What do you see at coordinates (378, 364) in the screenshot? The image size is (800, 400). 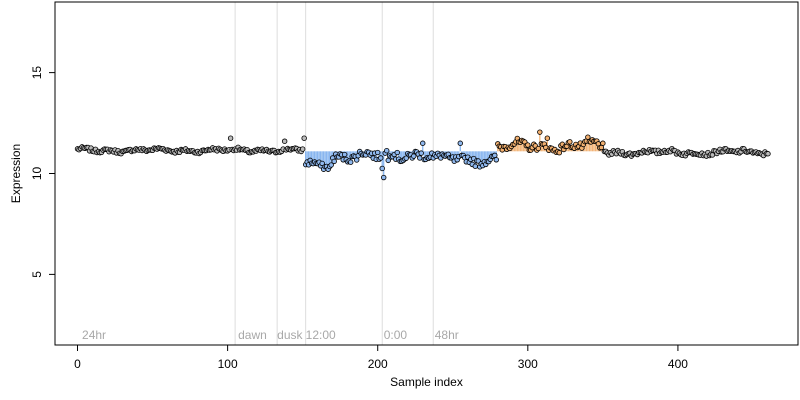 I see `x-tick-label: 200` at bounding box center [378, 364].